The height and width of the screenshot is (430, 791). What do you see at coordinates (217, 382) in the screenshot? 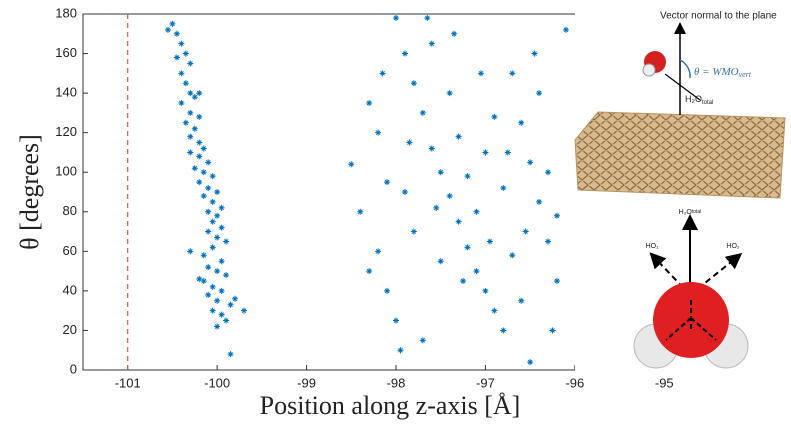
I see `x-tick-label: -100` at bounding box center [217, 382].